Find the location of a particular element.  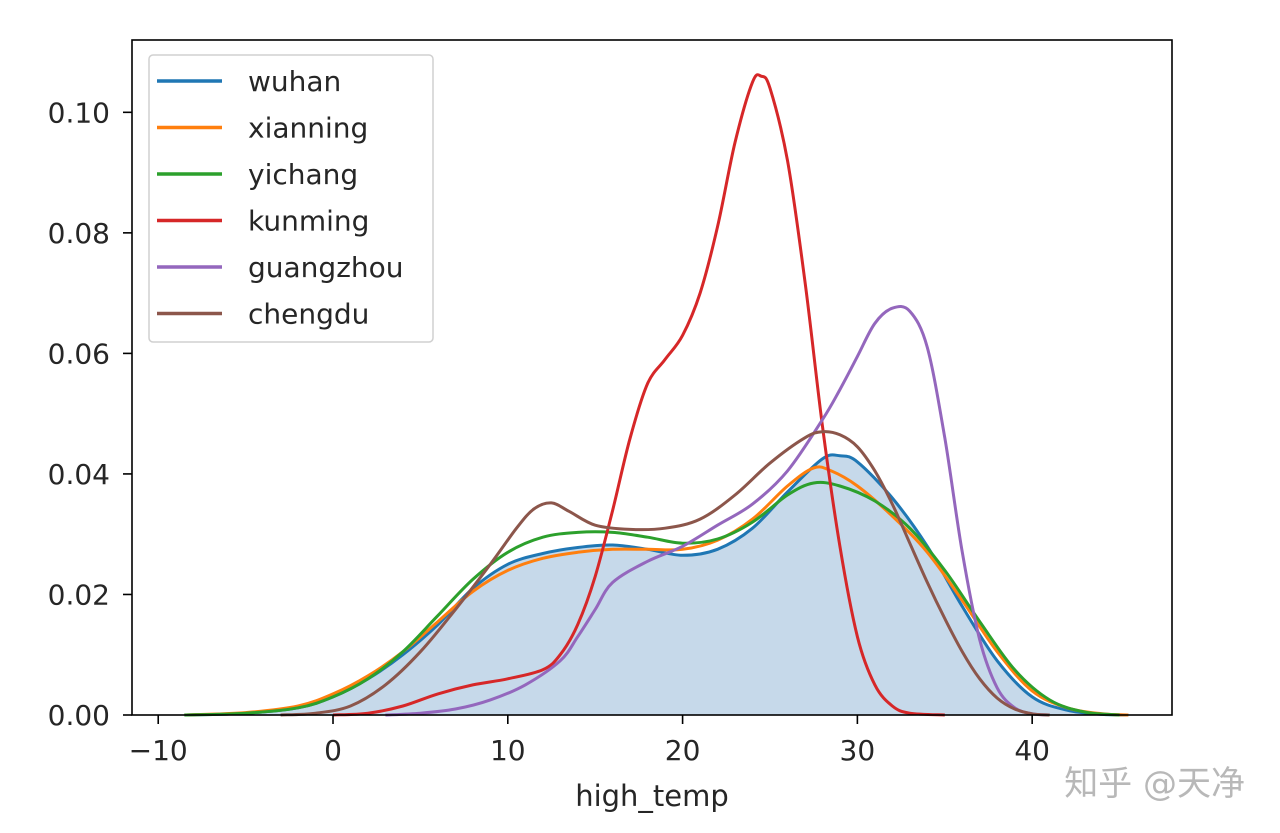

x-tick-label: 30 is located at coordinates (858, 750).